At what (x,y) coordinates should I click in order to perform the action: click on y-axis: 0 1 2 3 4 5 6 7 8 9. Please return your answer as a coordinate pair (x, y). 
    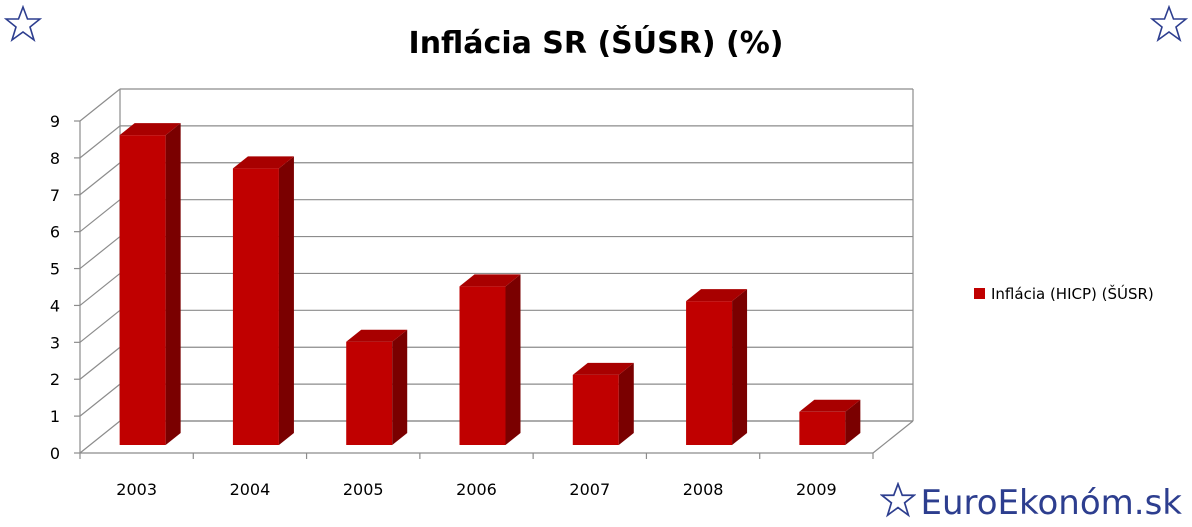
    Looking at the image, I should click on (65, 287).